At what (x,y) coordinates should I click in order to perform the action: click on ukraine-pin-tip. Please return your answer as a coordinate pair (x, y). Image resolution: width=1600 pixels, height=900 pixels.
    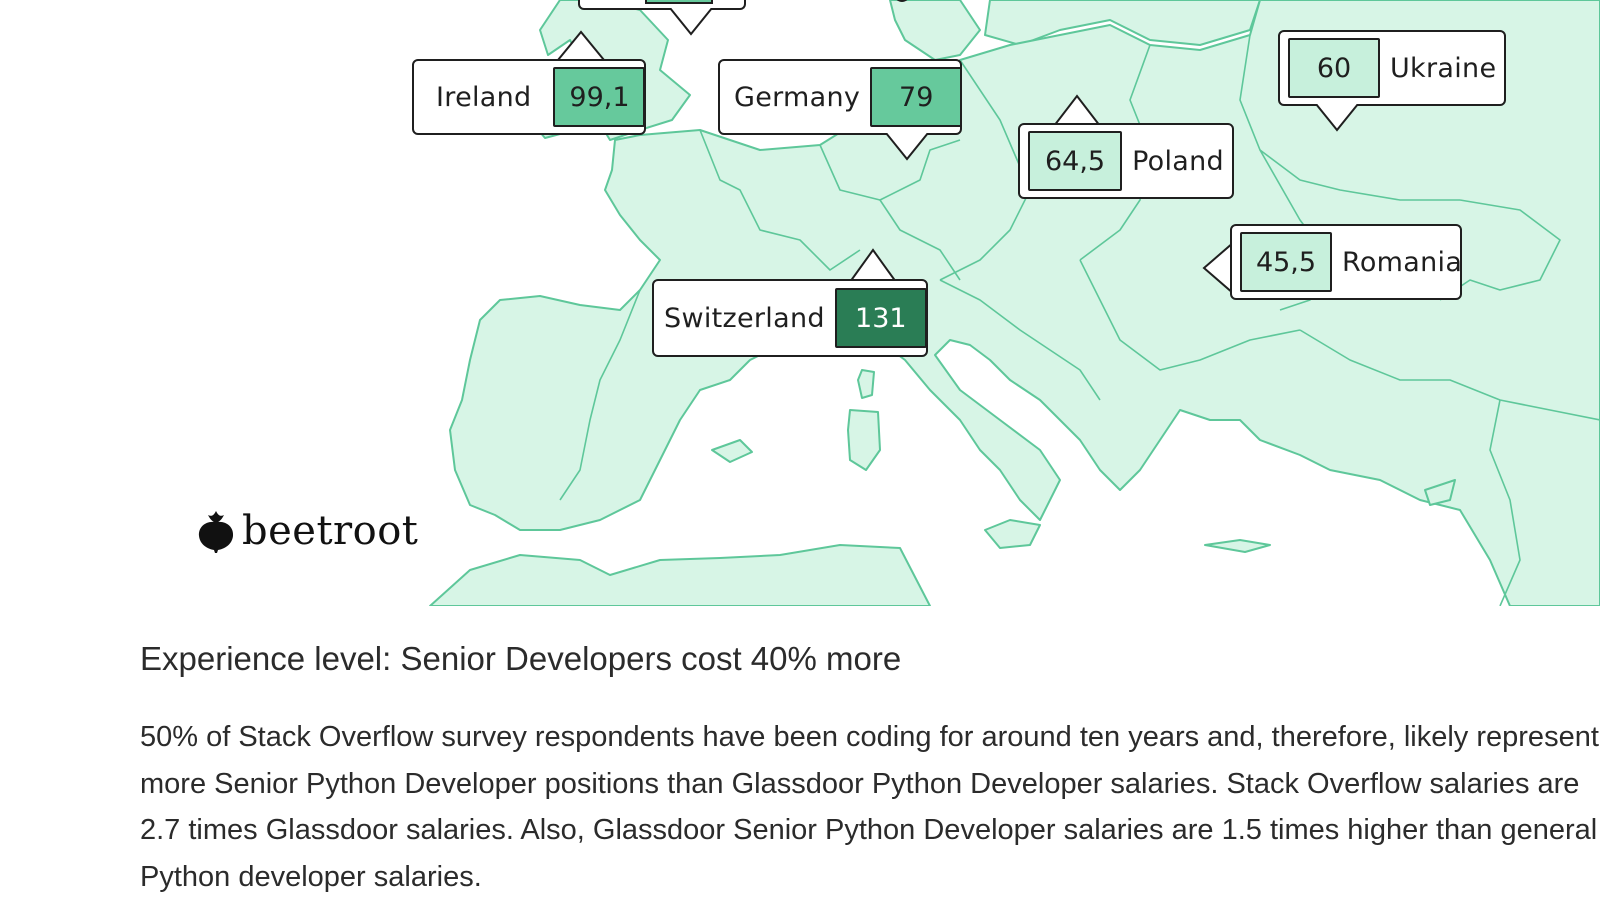
    Looking at the image, I should click on (1337, 118).